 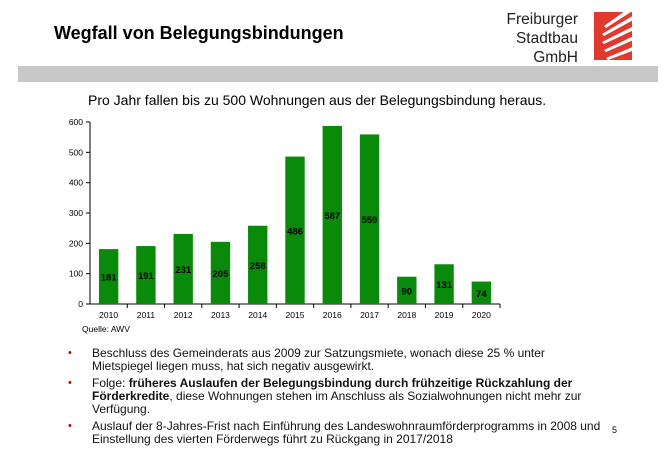 I want to click on x-tick-label: 2013, so click(x=220, y=315).